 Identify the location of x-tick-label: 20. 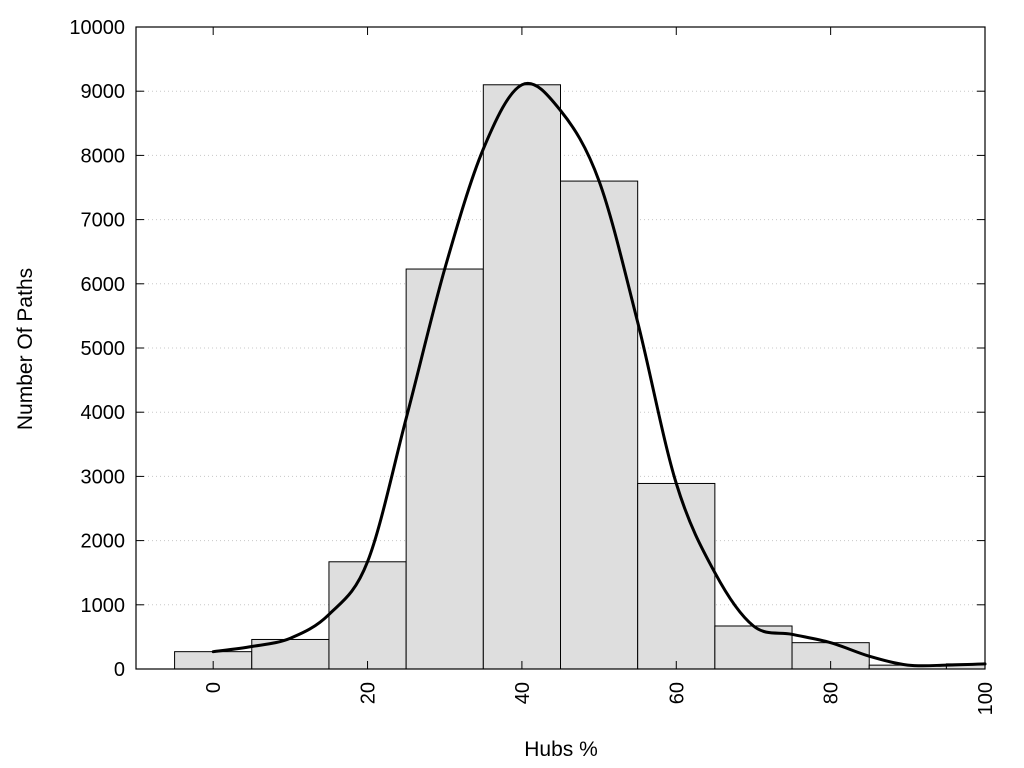
(369, 693).